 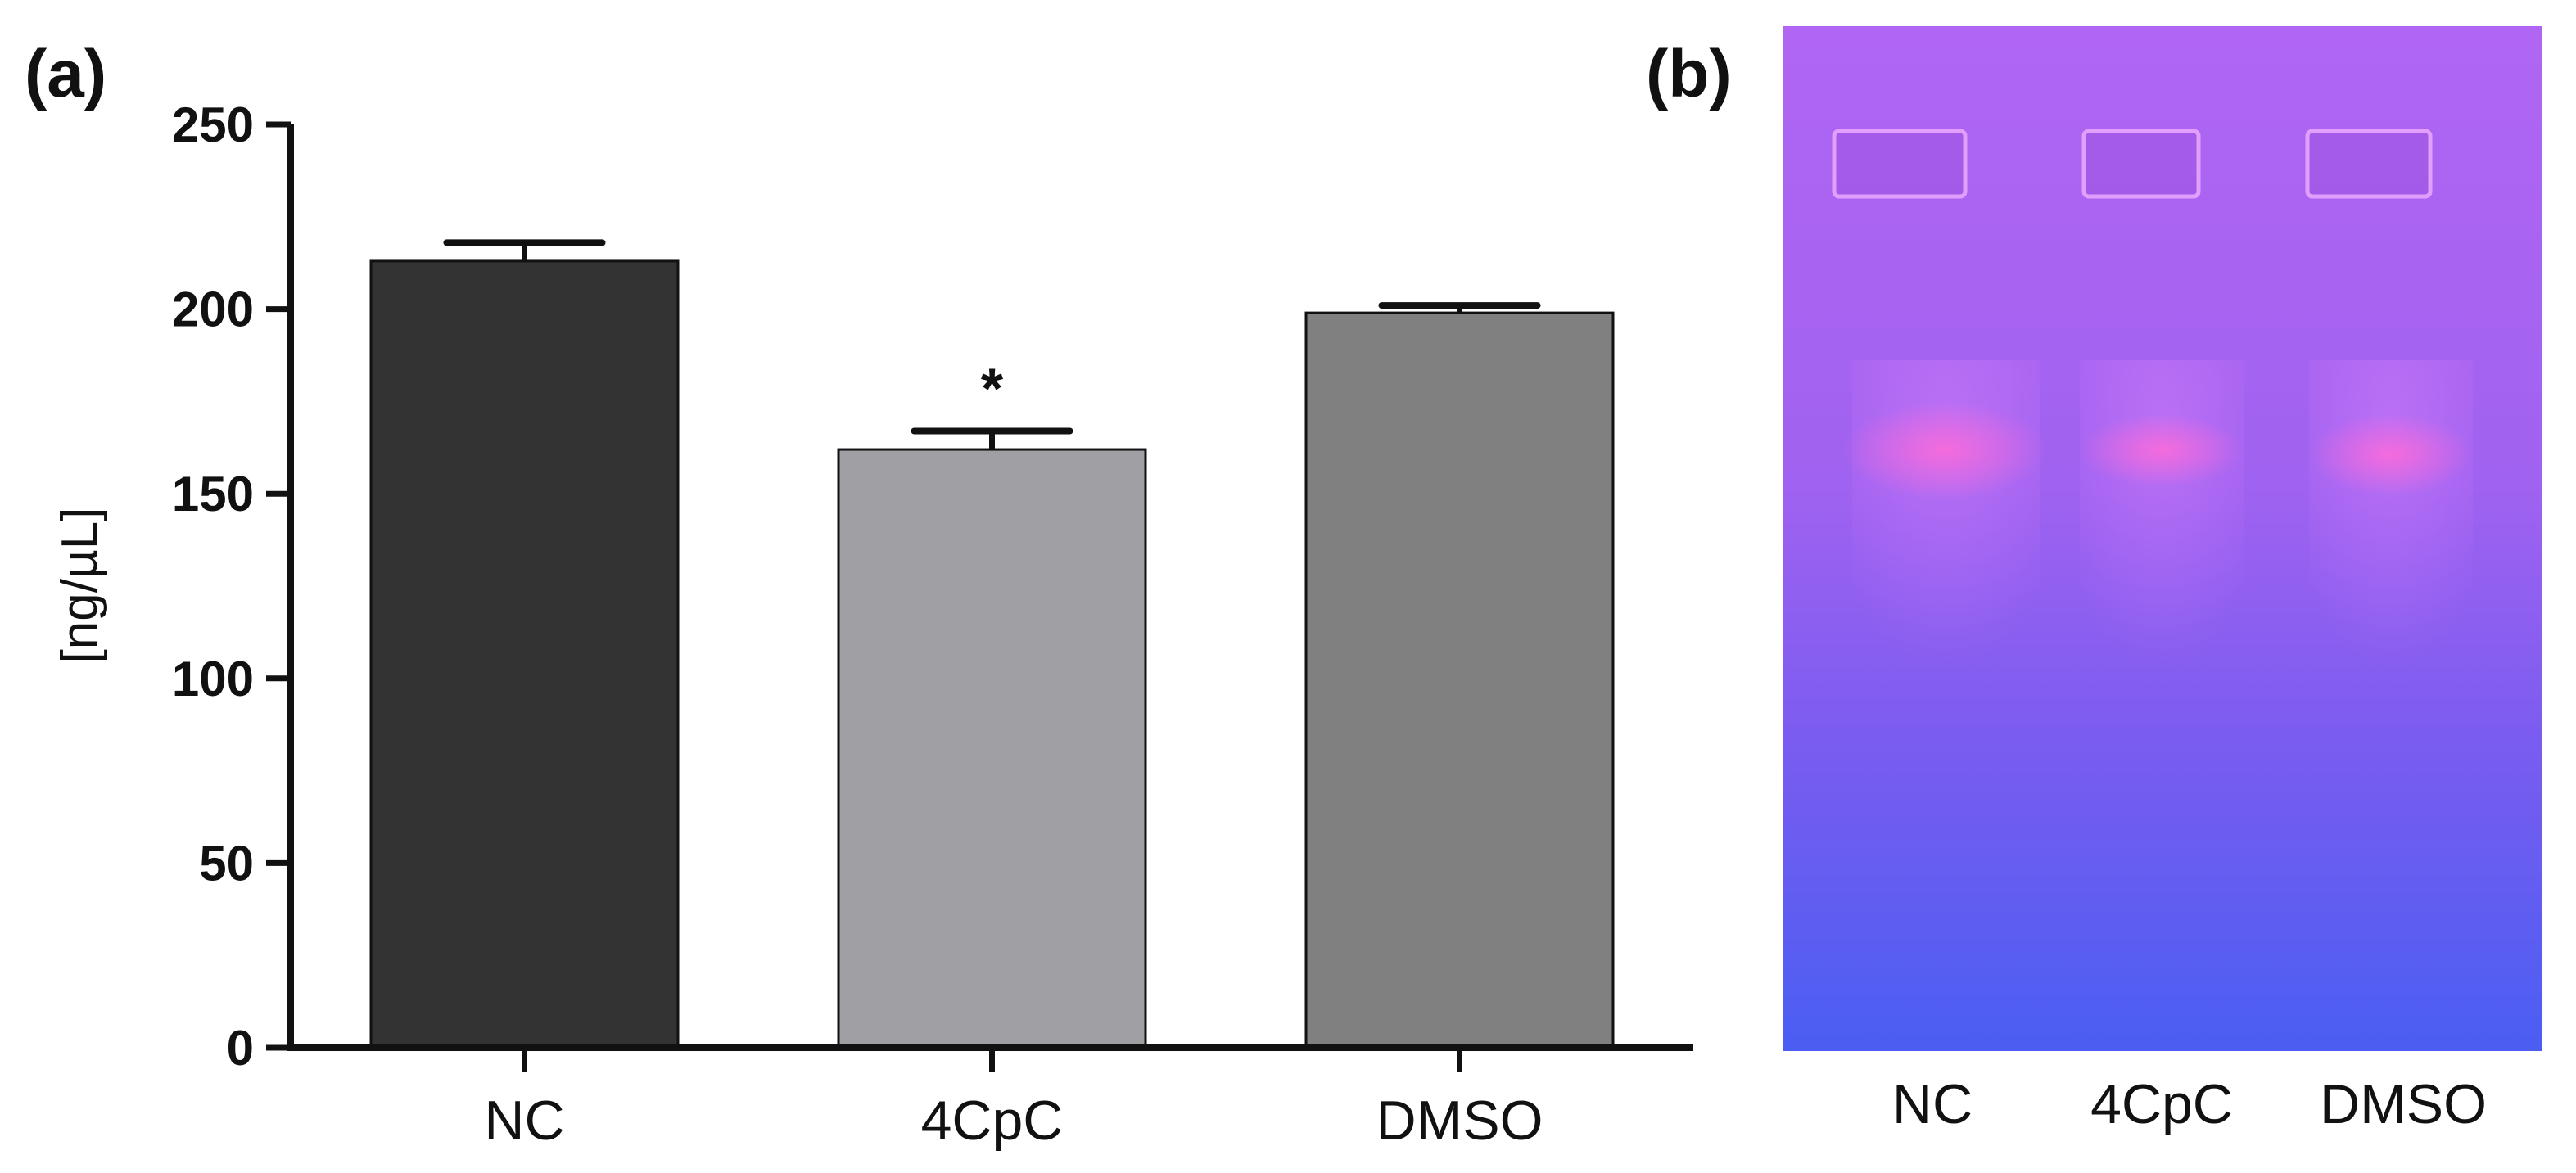 What do you see at coordinates (231, 586) in the screenshot?
I see `y-ticks: 0 50 100 150 200 250` at bounding box center [231, 586].